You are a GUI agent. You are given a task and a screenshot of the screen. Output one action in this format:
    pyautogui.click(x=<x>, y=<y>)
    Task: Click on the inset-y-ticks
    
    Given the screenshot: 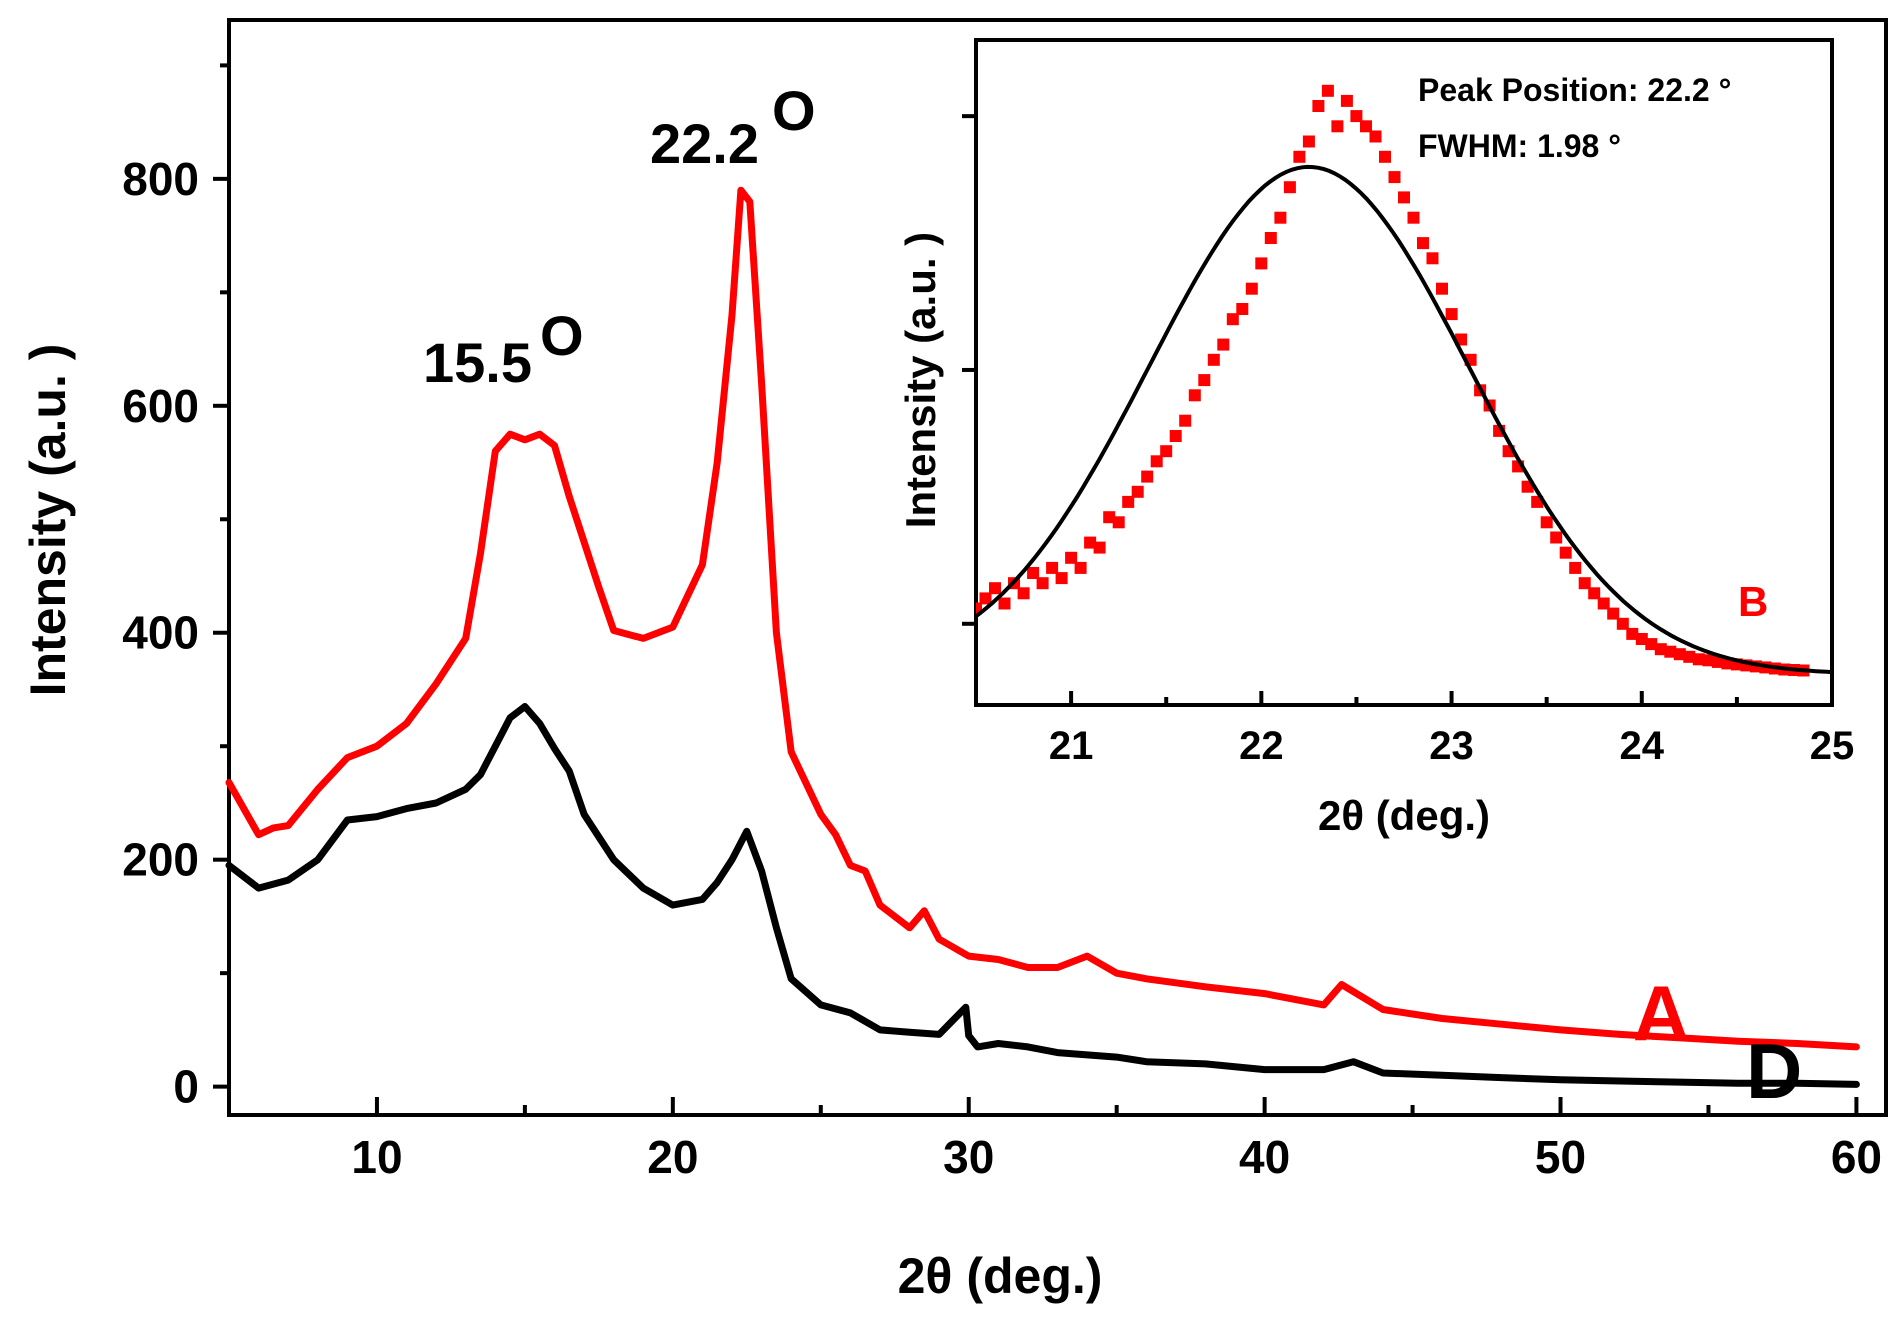 What is the action you would take?
    pyautogui.click(x=969, y=370)
    